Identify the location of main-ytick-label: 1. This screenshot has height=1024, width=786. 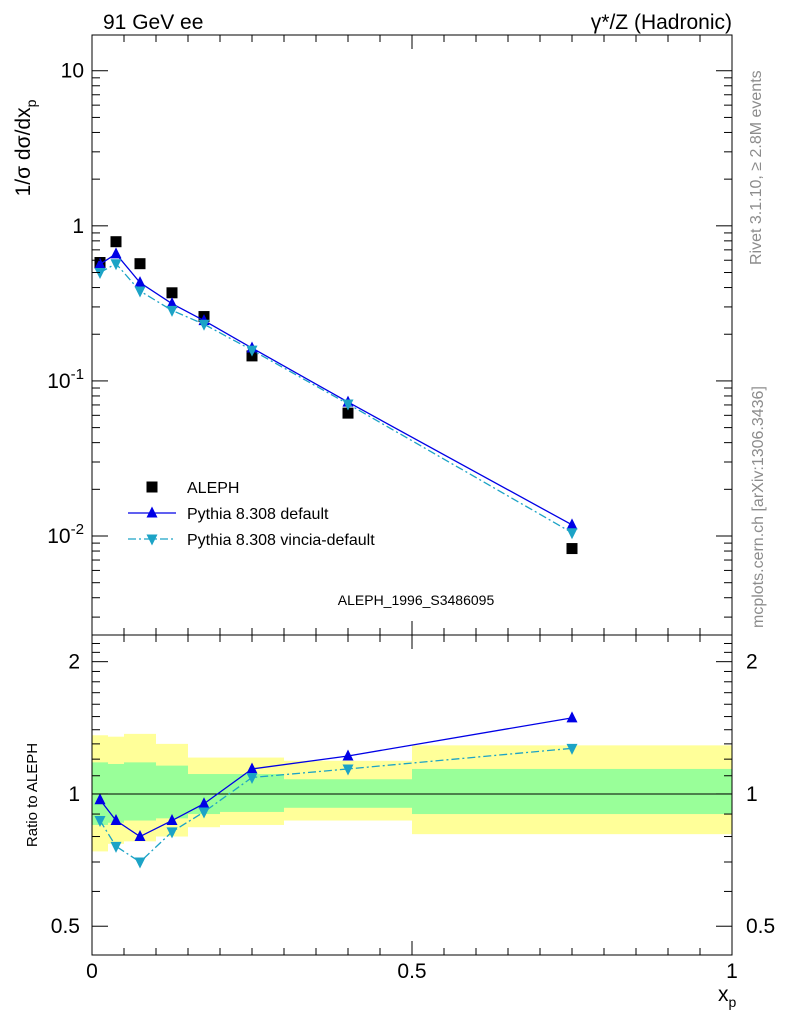
(78, 226).